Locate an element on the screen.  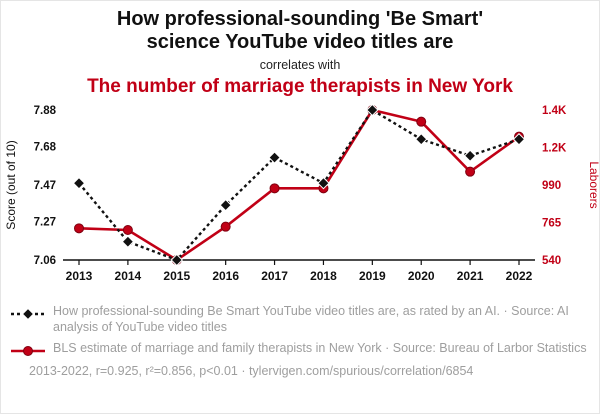
svg-text: 2014 is located at coordinates (128, 276).